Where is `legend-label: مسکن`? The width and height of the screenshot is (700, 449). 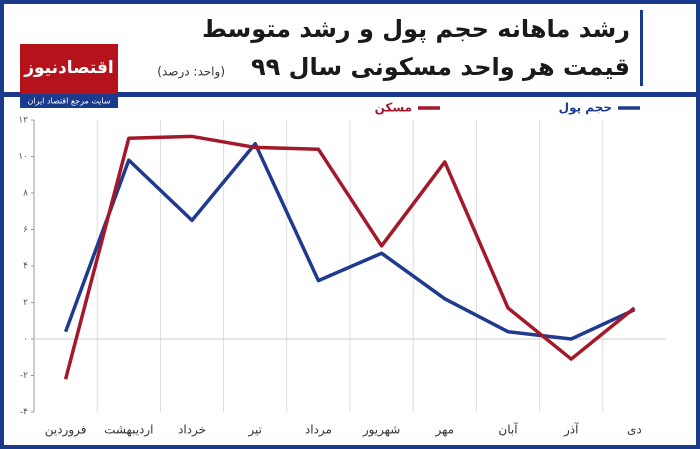
legend-label: مسکن is located at coordinates (393, 108).